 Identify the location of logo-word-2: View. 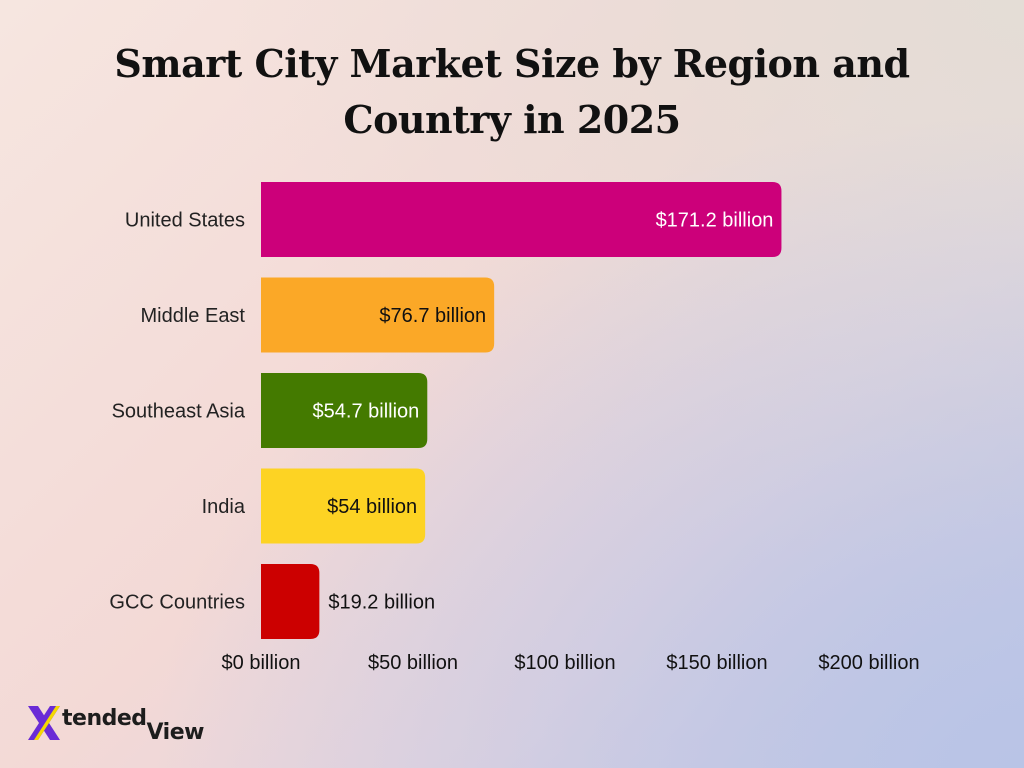
(175, 732).